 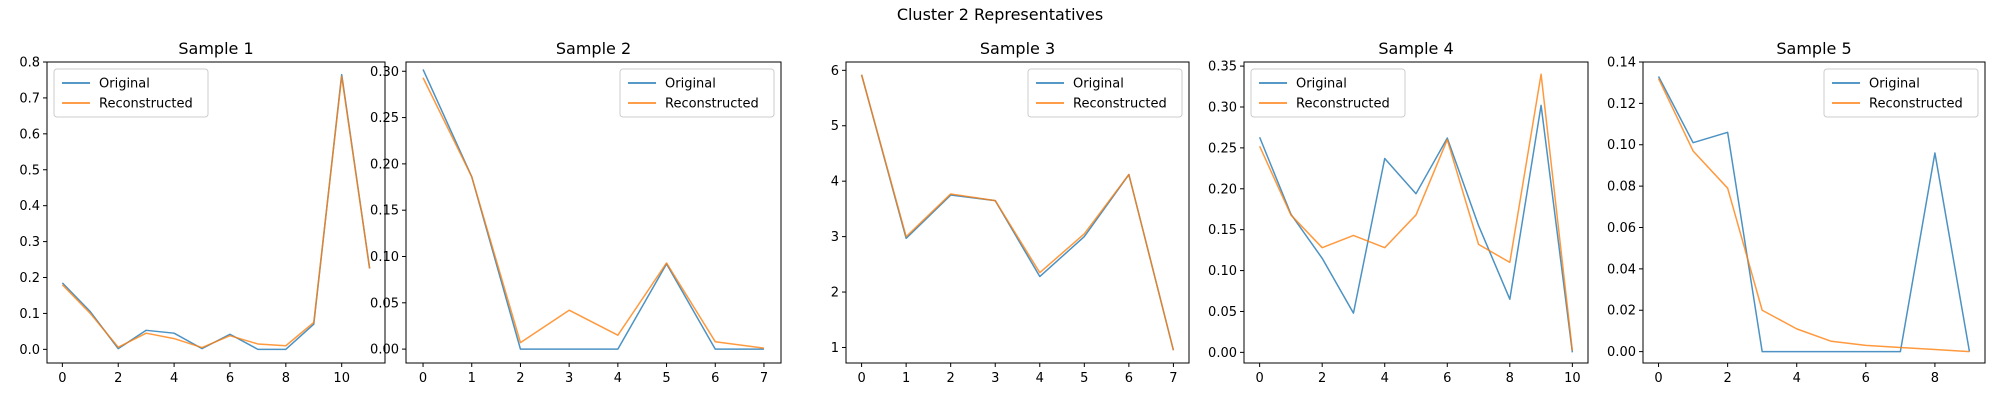 I want to click on y-tick-label: 0.04, so click(x=1621, y=269).